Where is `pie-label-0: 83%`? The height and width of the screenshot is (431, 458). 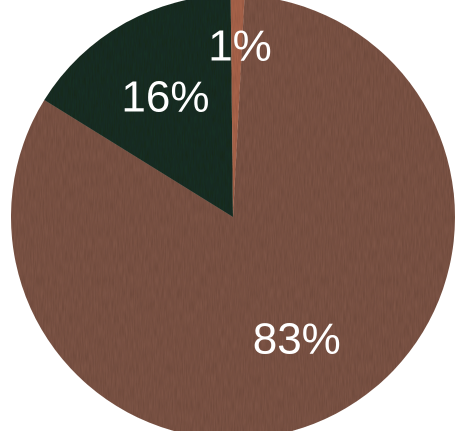
pie-label-0: 83% is located at coordinates (297, 338).